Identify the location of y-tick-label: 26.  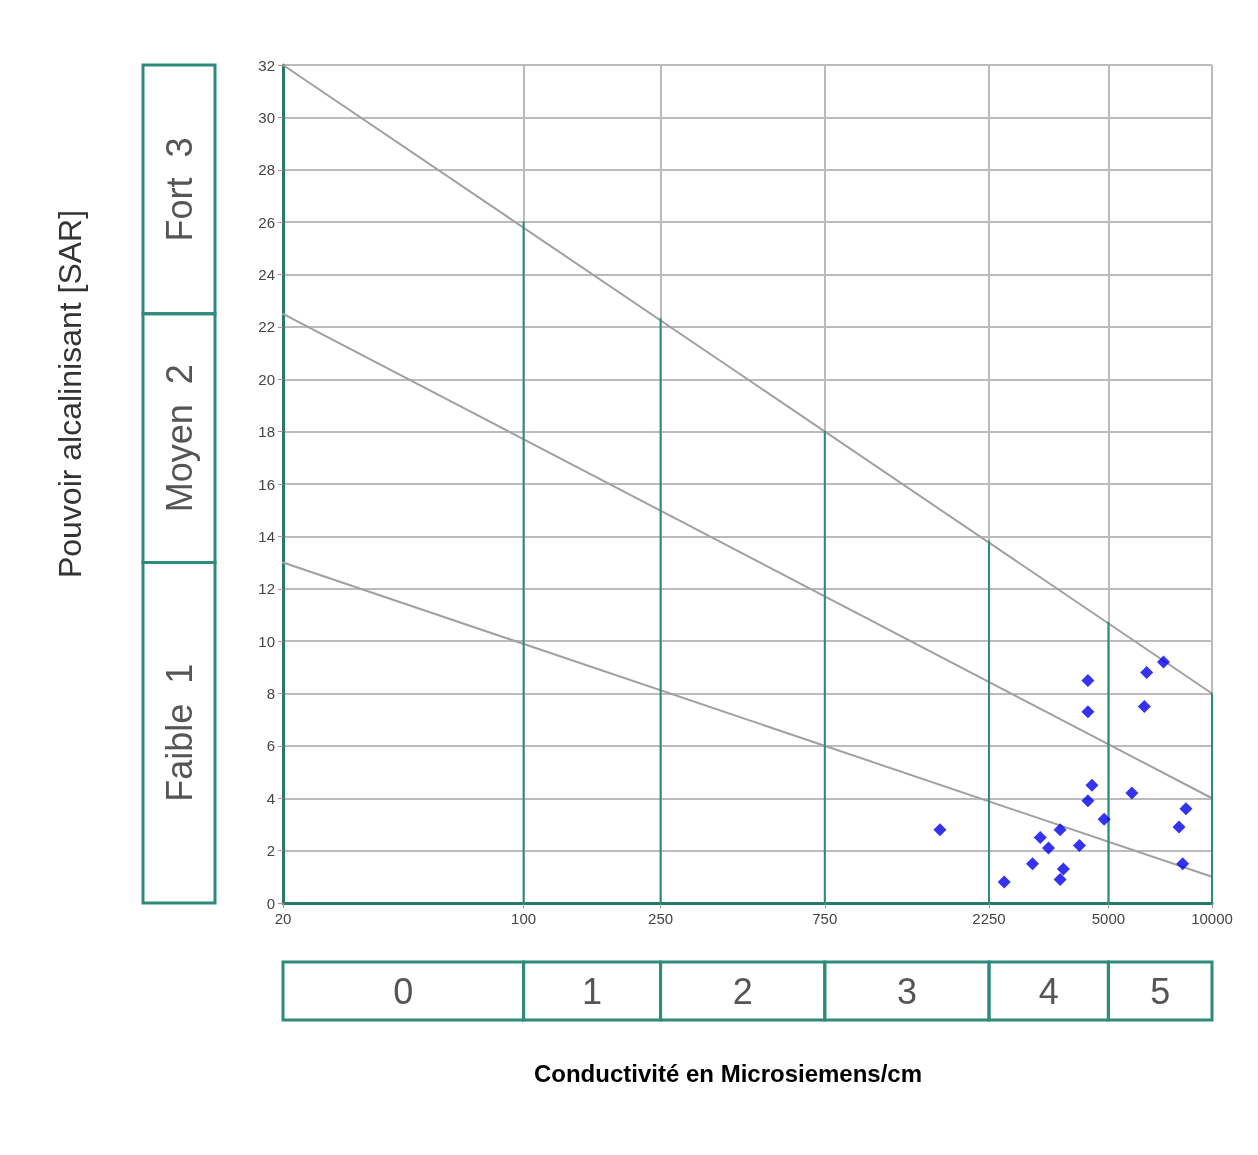
(266, 222).